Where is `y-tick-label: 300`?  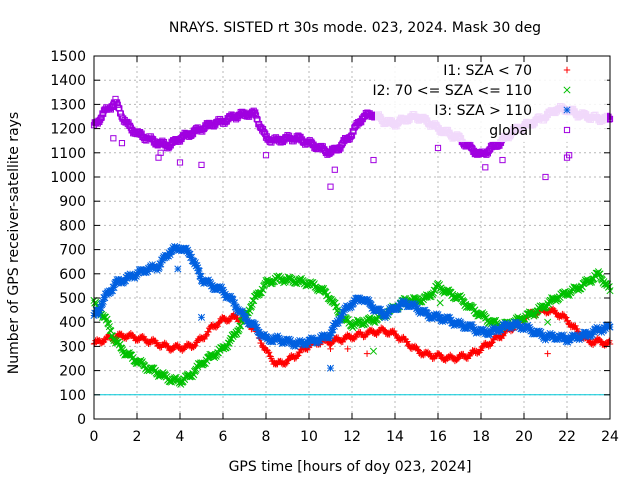
y-tick-label: 300 is located at coordinates (72, 347).